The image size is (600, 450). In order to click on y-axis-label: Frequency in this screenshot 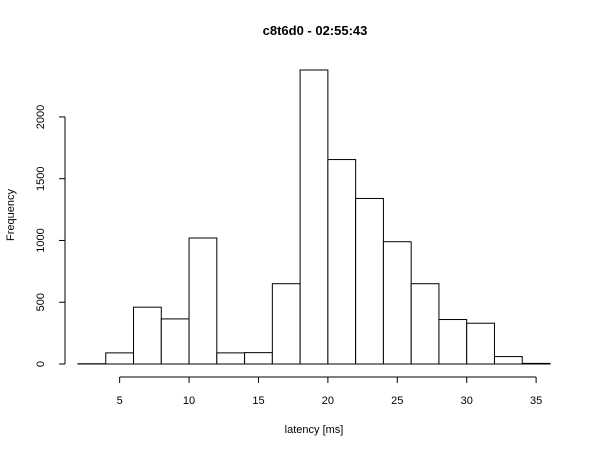, I will do `click(11, 215)`.